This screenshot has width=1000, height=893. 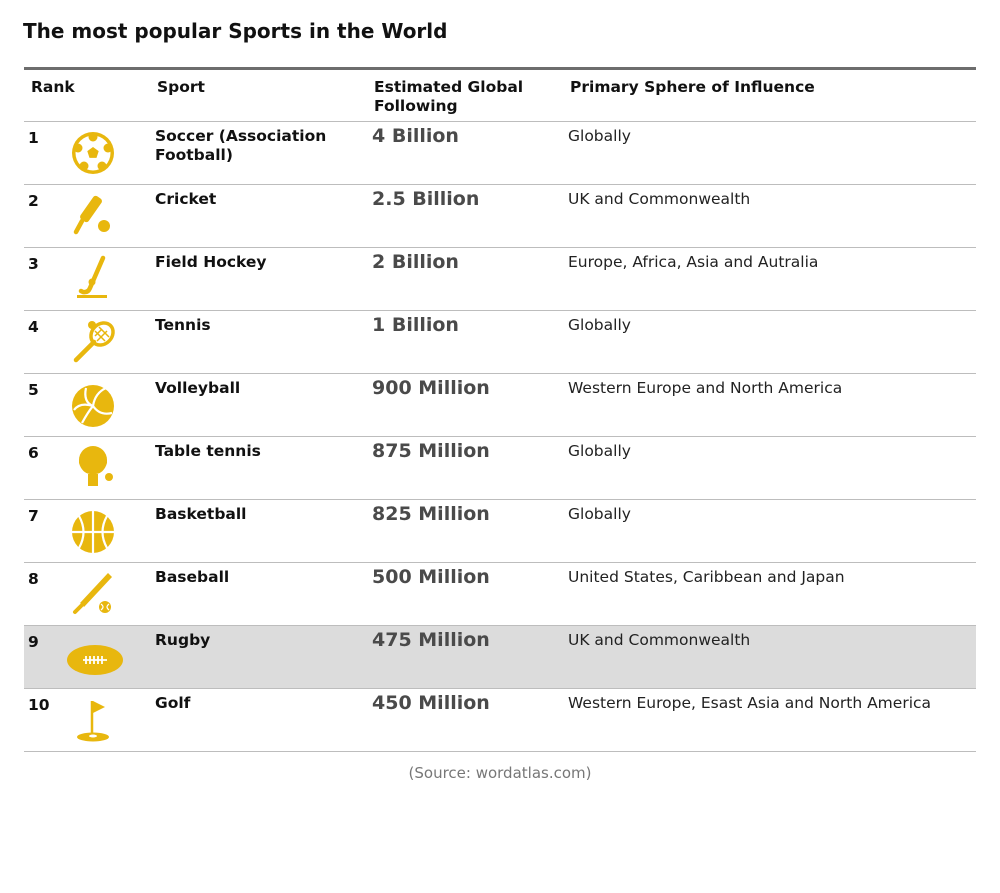 I want to click on volleyball-icon, so click(x=93, y=405).